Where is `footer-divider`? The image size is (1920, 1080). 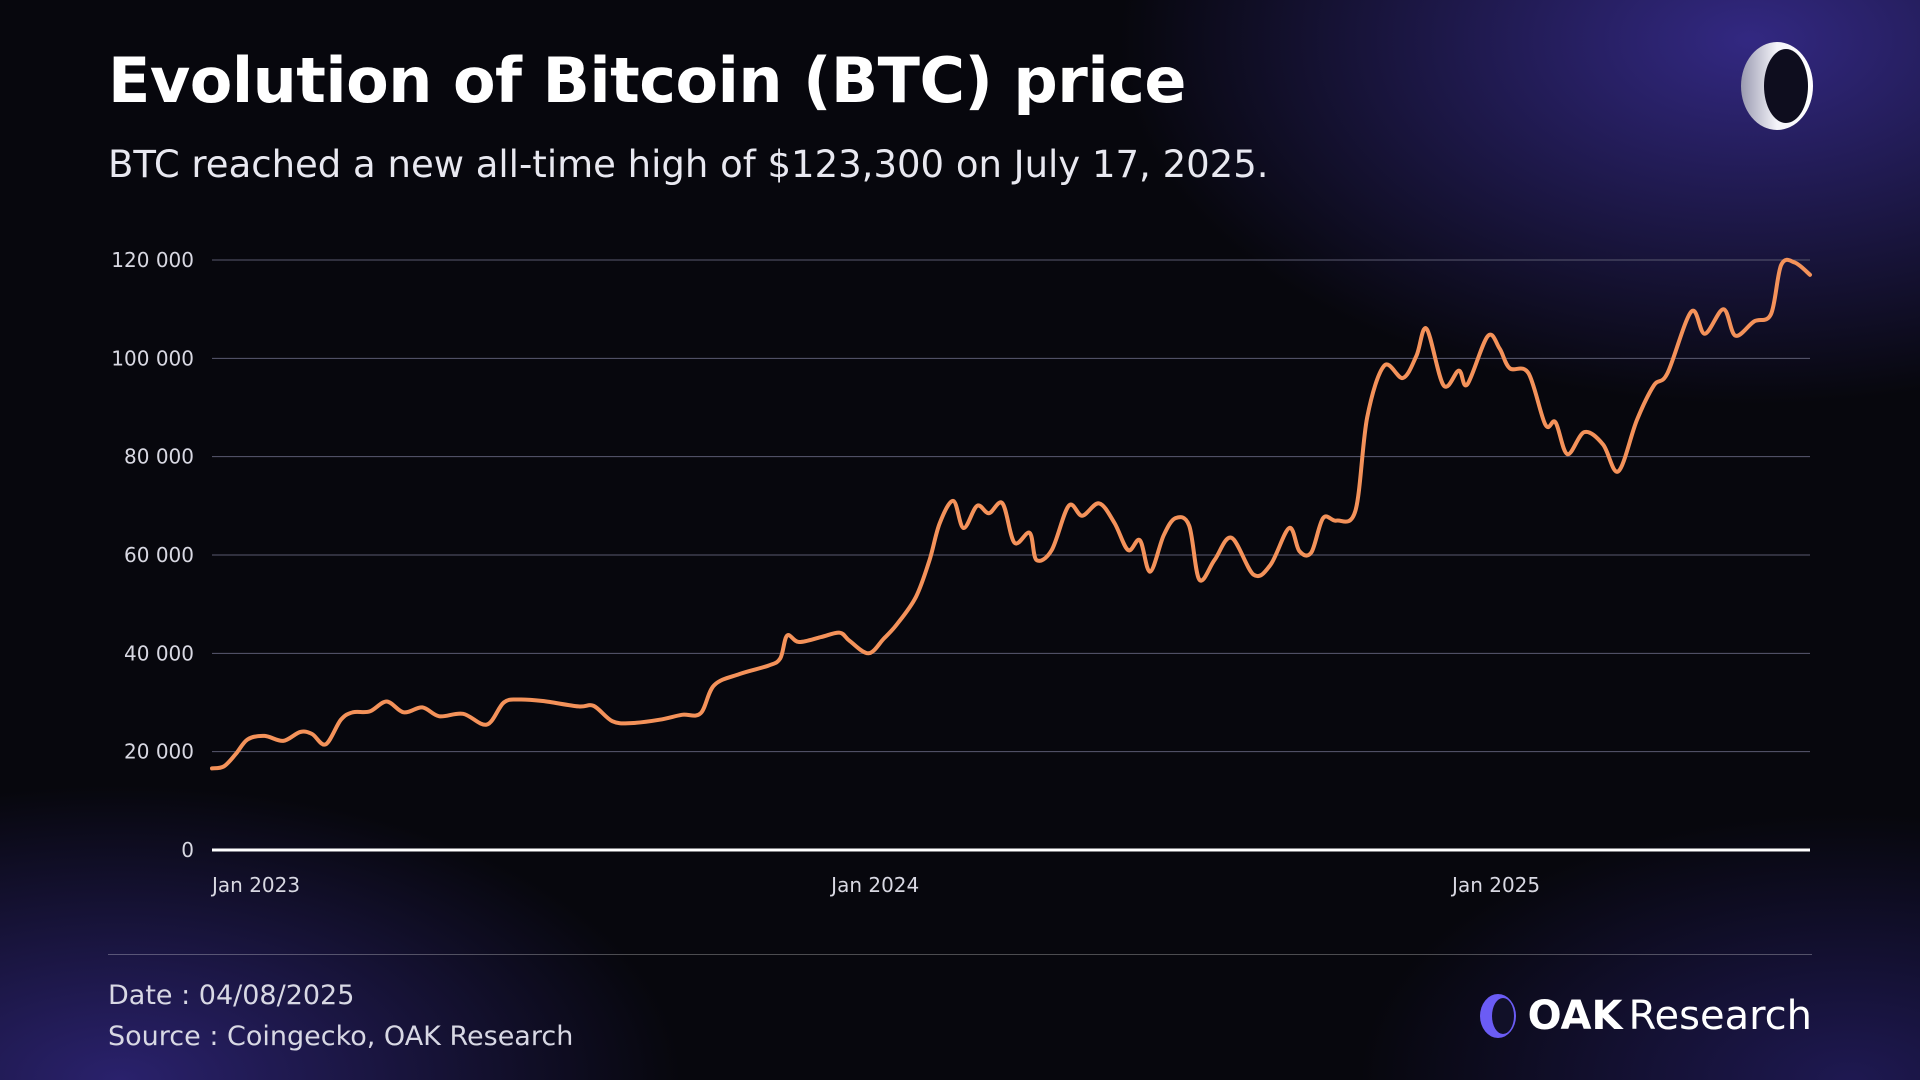 footer-divider is located at coordinates (960, 954).